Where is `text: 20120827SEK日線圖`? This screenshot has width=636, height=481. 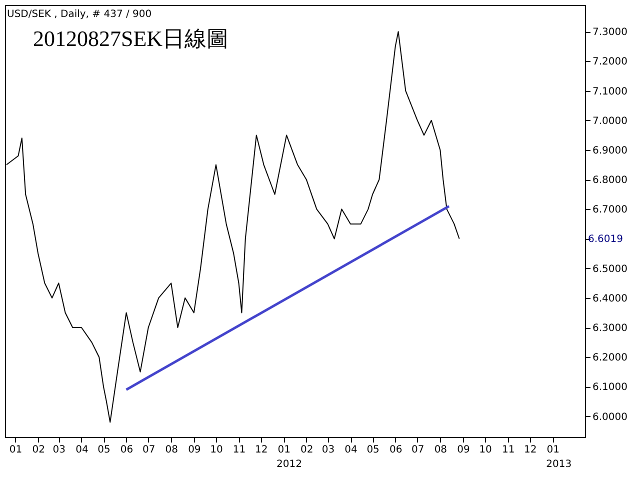 text: 20120827SEK日線圖 is located at coordinates (131, 38).